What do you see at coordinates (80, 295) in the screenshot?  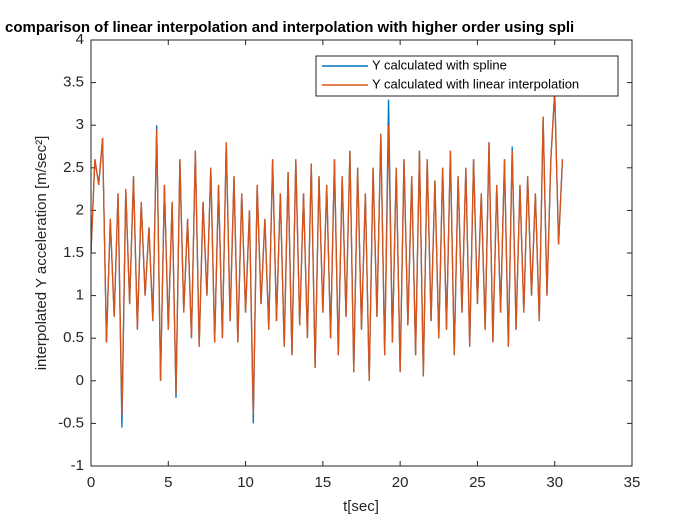 I see `y-tick-label: 1` at bounding box center [80, 295].